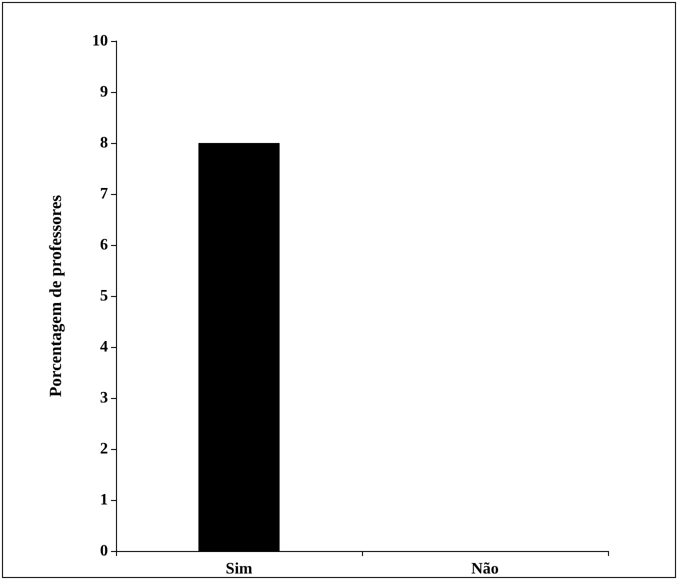 The image size is (678, 580). Describe the element at coordinates (104, 347) in the screenshot. I see `y-tick-label: 4` at that location.